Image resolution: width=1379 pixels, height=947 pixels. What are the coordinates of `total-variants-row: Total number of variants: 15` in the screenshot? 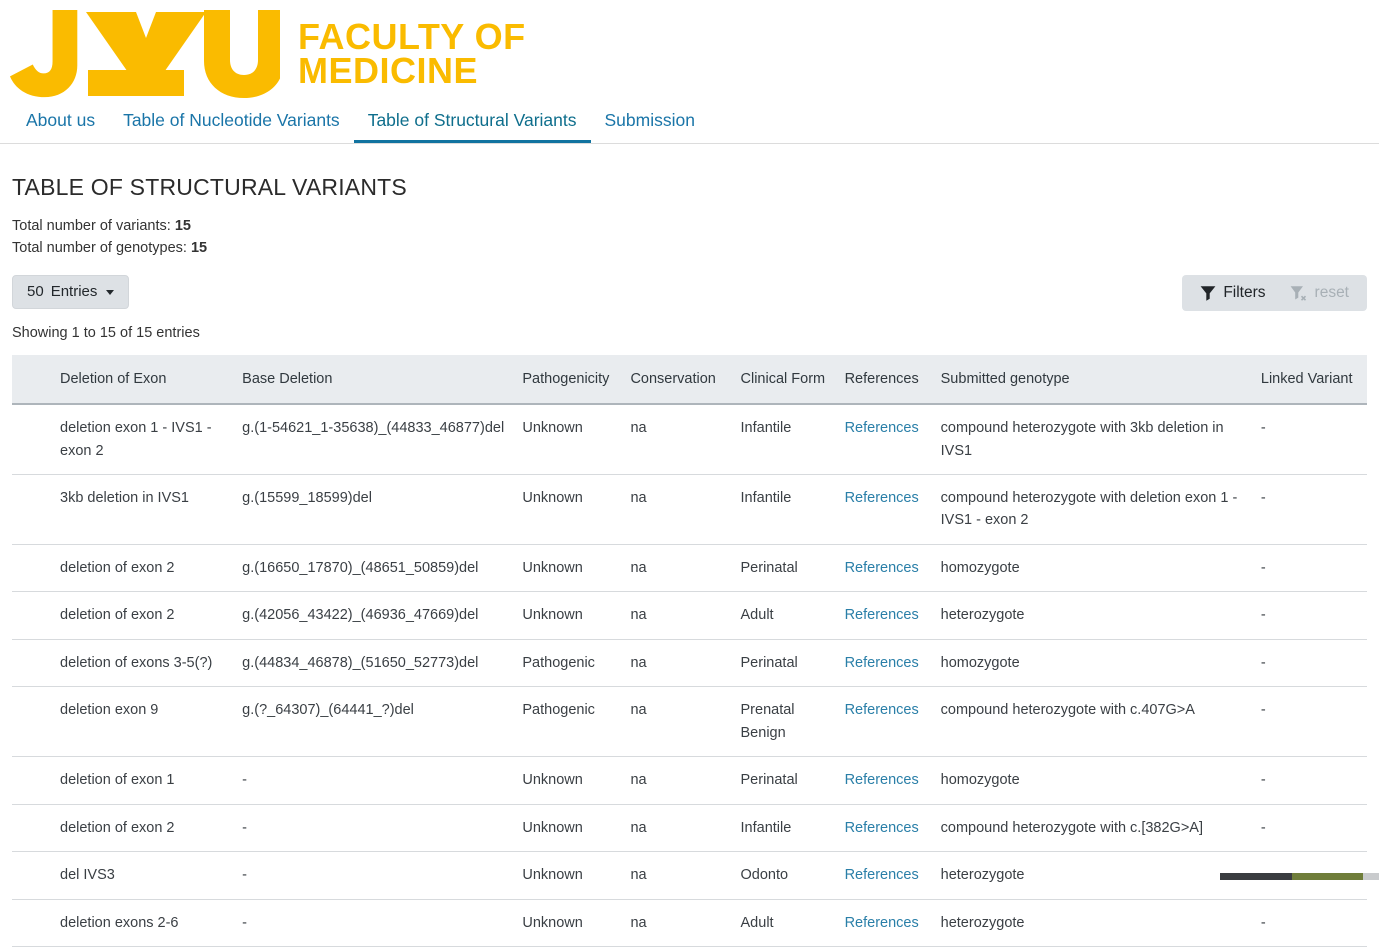 It's located at (689, 226).